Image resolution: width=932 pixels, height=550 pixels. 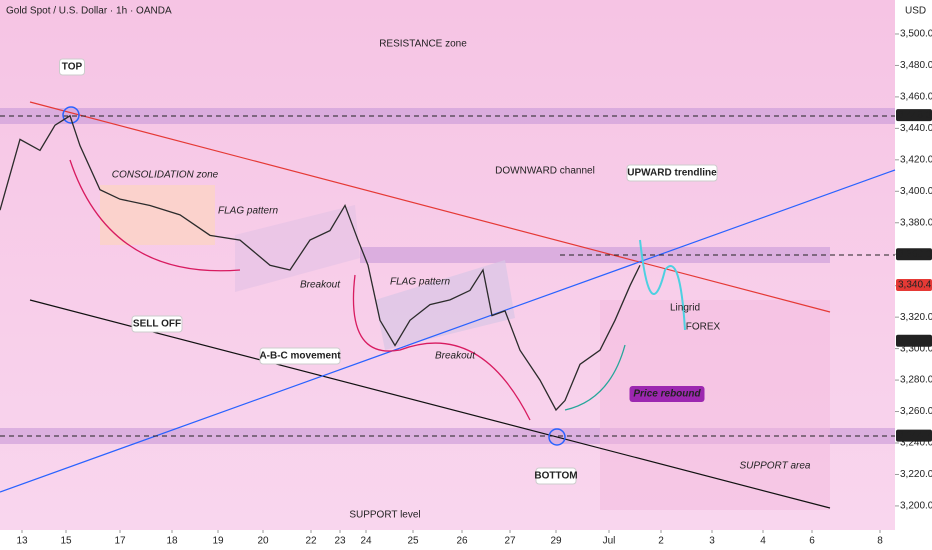 I want to click on y-tick-label: 3,320.000, so click(x=916, y=317).